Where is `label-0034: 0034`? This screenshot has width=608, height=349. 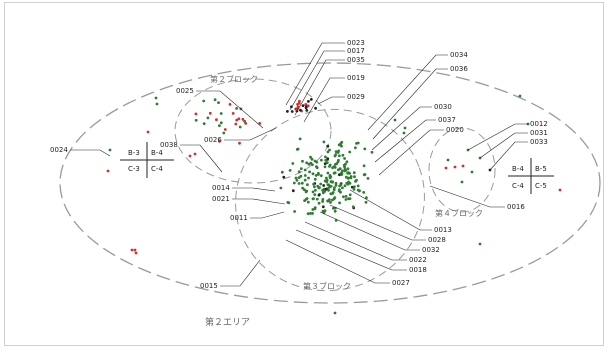 label-0034: 0034 is located at coordinates (459, 55).